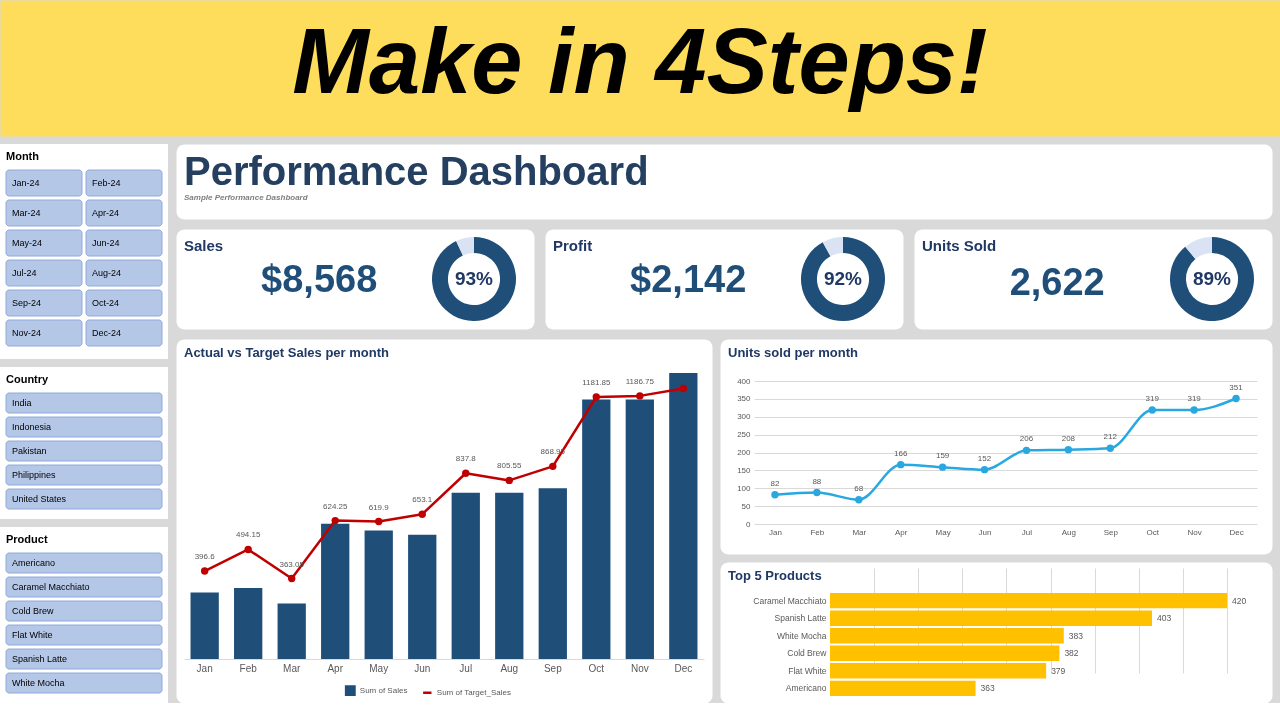 Image resolution: width=1280 pixels, height=720 pixels. What do you see at coordinates (379, 507) in the screenshot?
I see `data-label: 619.9` at bounding box center [379, 507].